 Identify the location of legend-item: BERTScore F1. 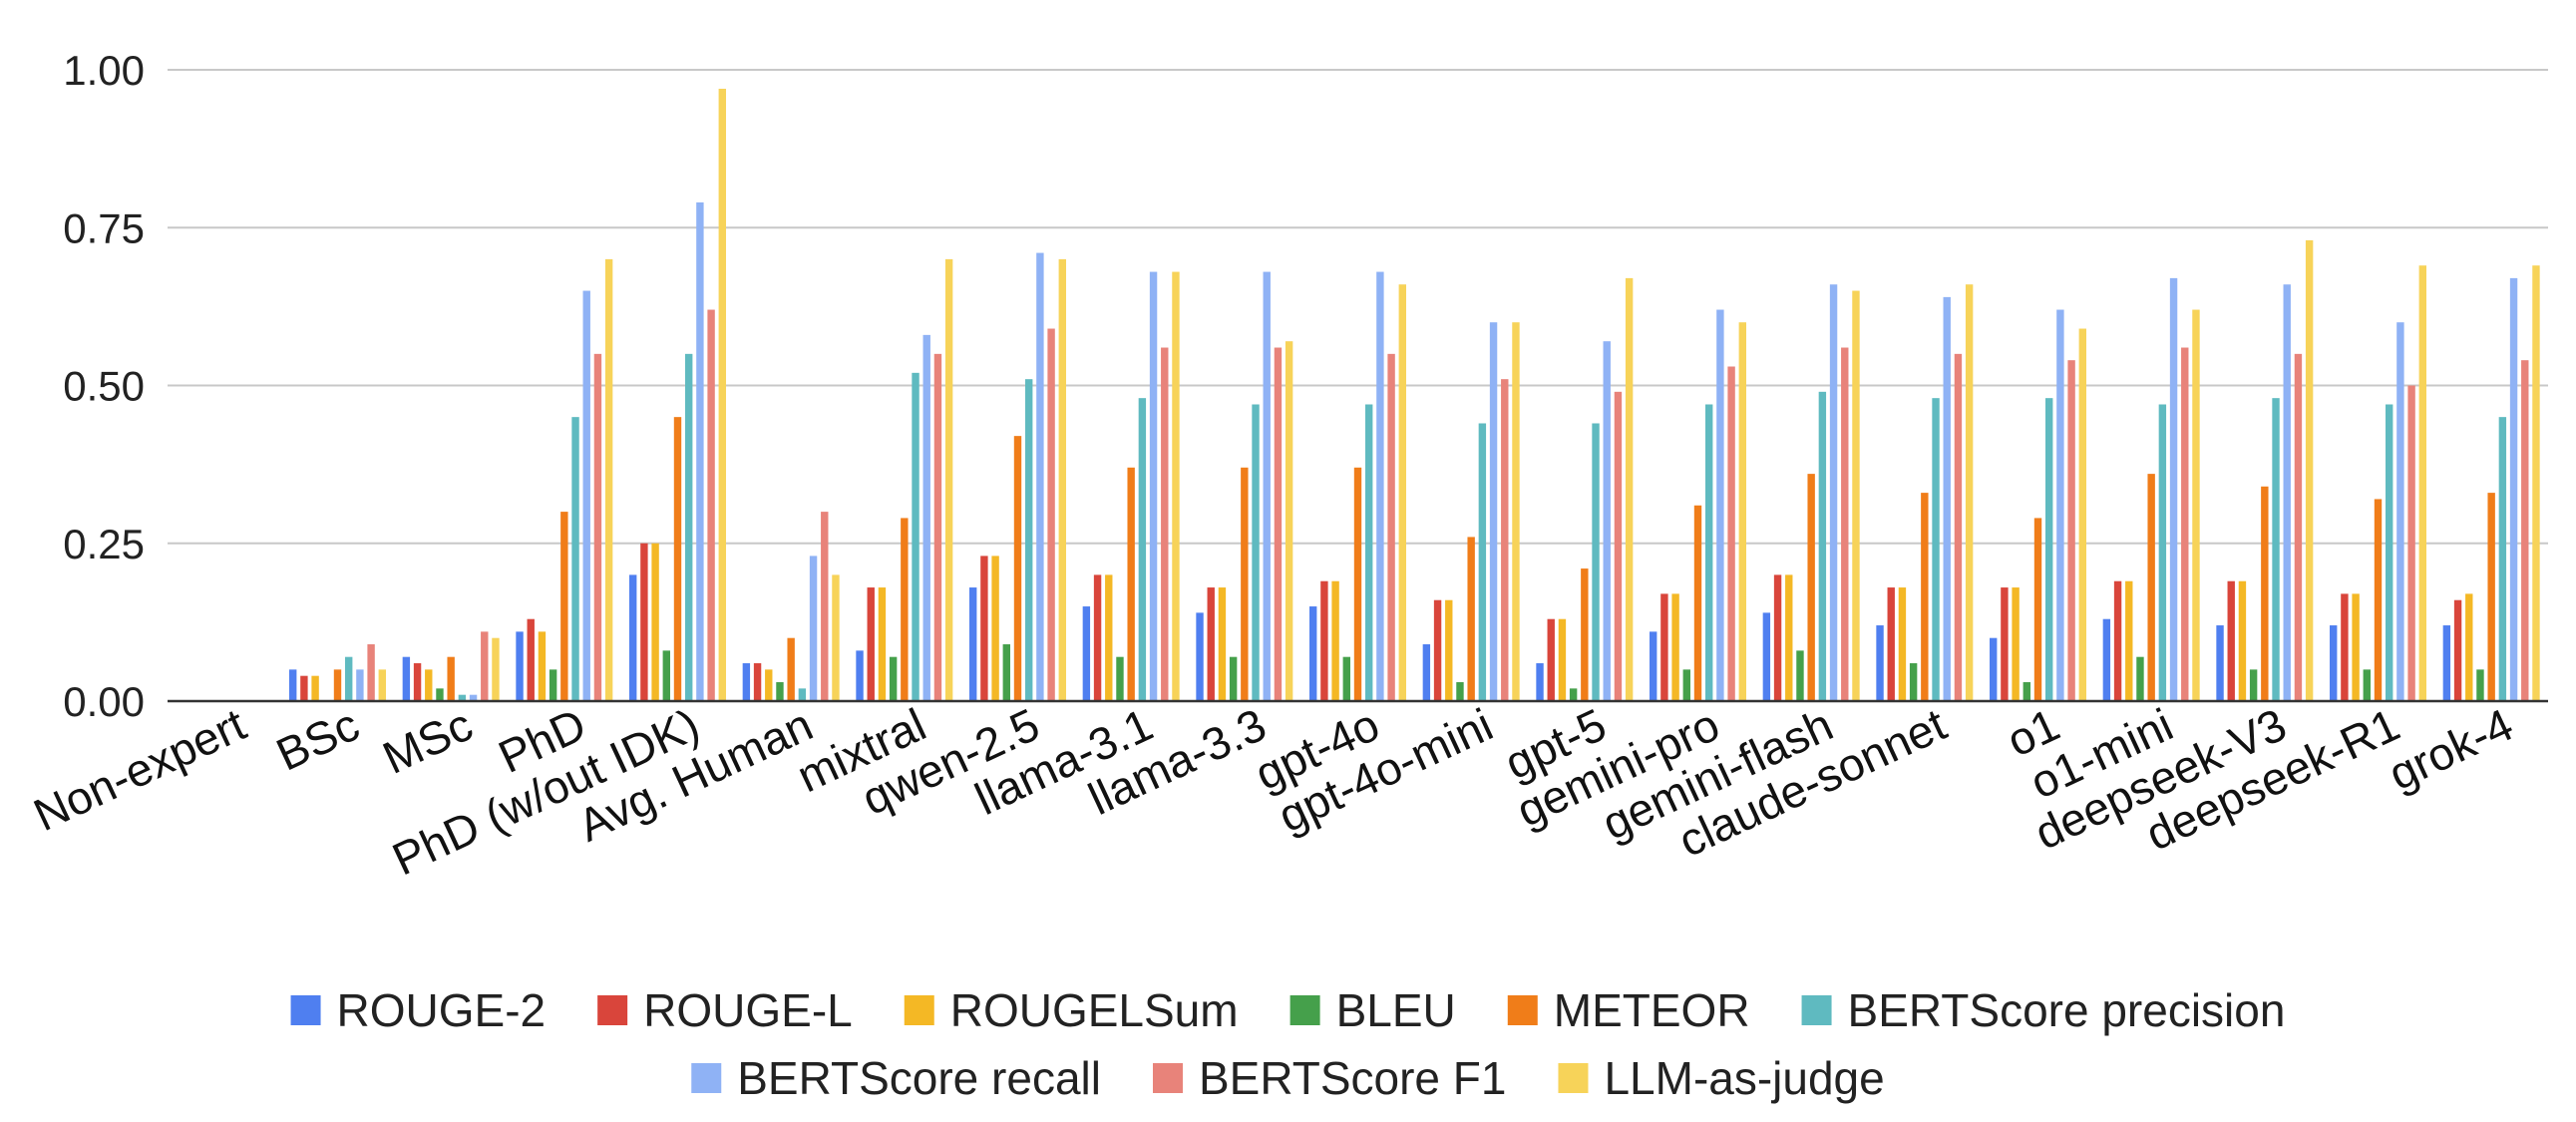
(1329, 1078).